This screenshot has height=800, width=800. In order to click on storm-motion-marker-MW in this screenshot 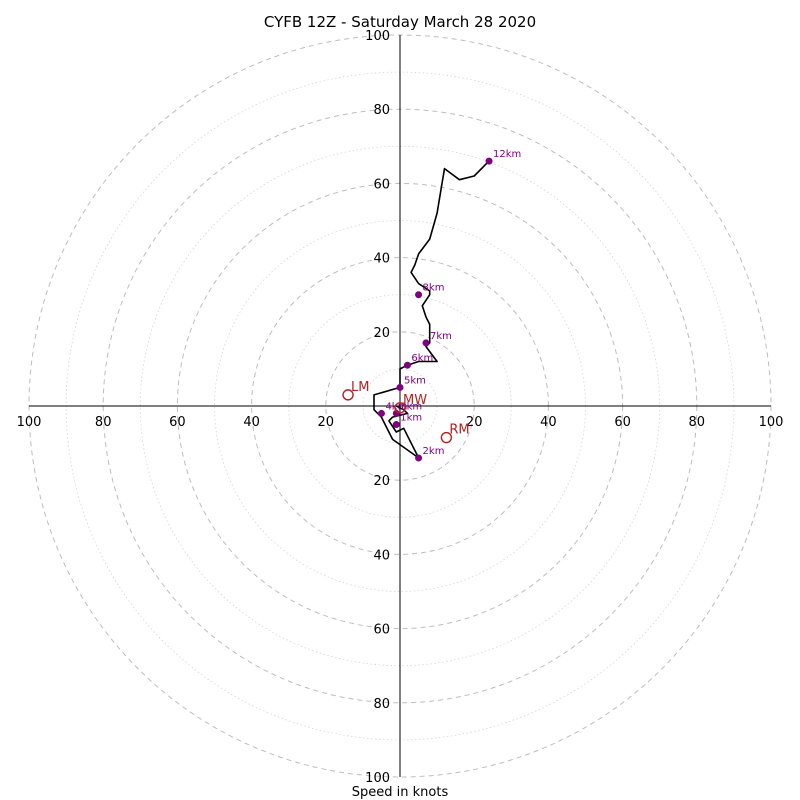, I will do `click(400, 408)`.